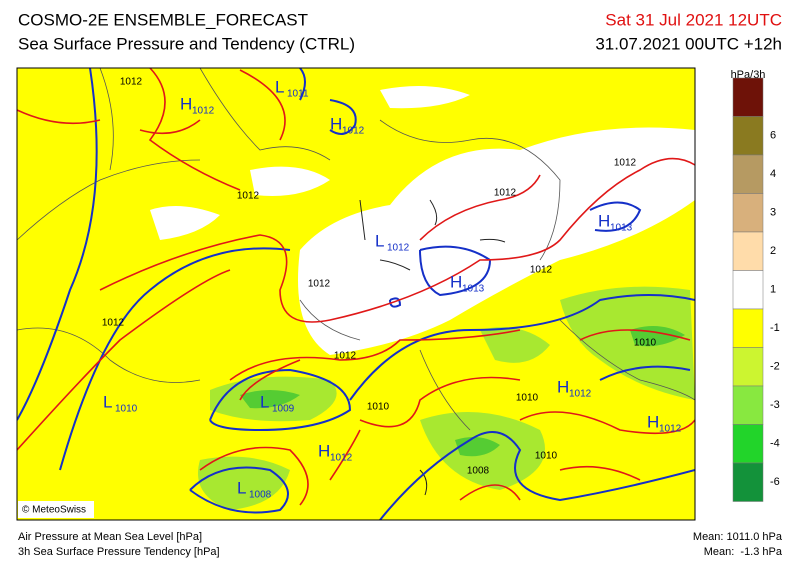  Describe the element at coordinates (743, 552) in the screenshot. I see `mean-tendency: Mean: -1.3 hPa` at that location.